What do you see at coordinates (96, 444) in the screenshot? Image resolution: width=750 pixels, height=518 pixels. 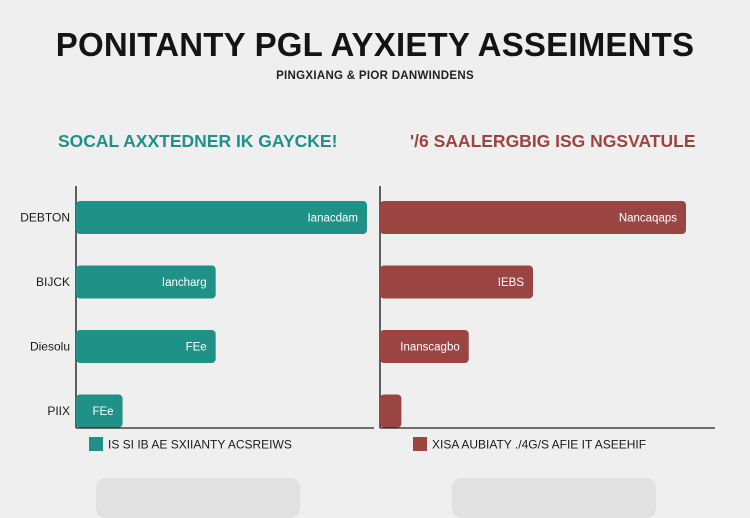 I see `left-legend-swatch` at bounding box center [96, 444].